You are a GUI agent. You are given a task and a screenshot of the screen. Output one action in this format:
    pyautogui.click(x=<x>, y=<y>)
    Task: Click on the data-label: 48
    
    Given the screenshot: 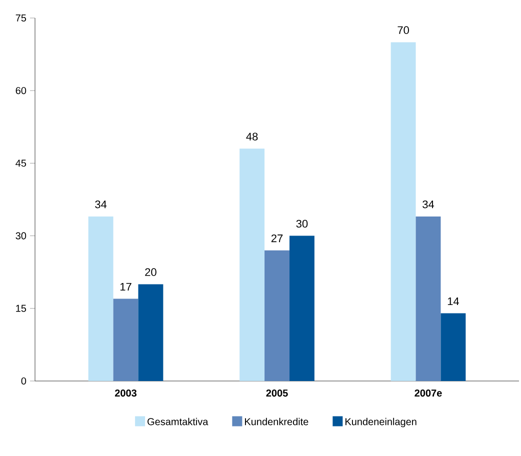 What is the action you would take?
    pyautogui.click(x=252, y=136)
    